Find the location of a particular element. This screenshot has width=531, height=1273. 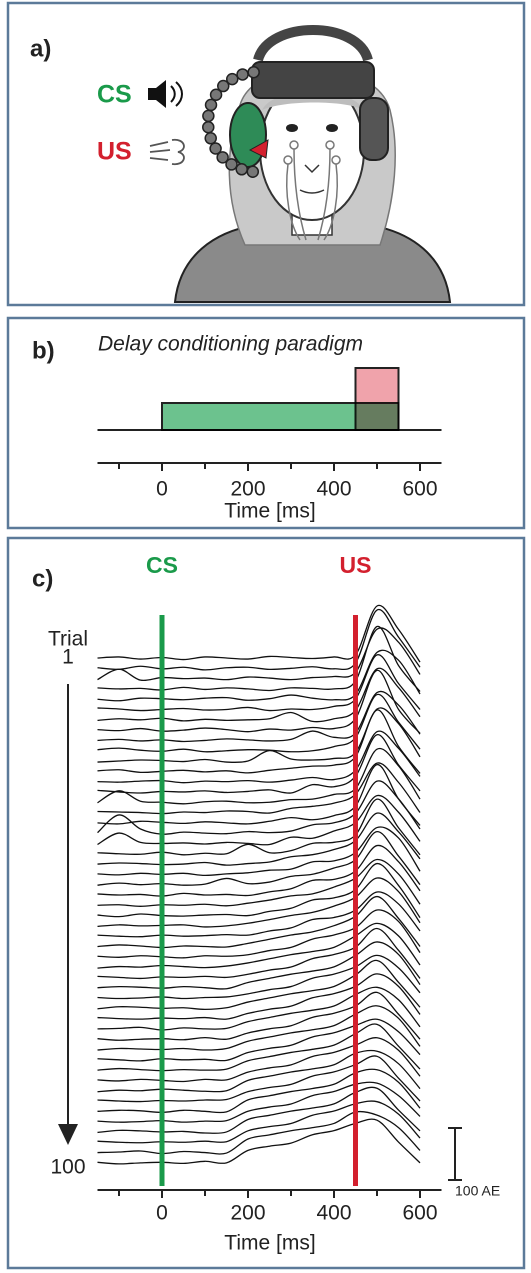

onset-label: CS is located at coordinates (162, 565).